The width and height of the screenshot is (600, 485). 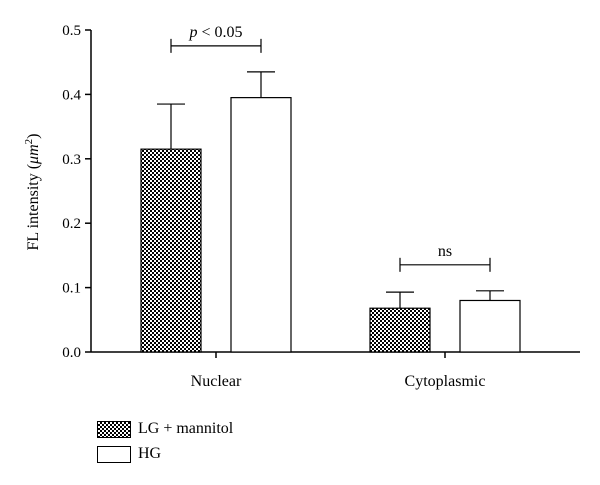 I want to click on legend-swatch-white, so click(x=114, y=454).